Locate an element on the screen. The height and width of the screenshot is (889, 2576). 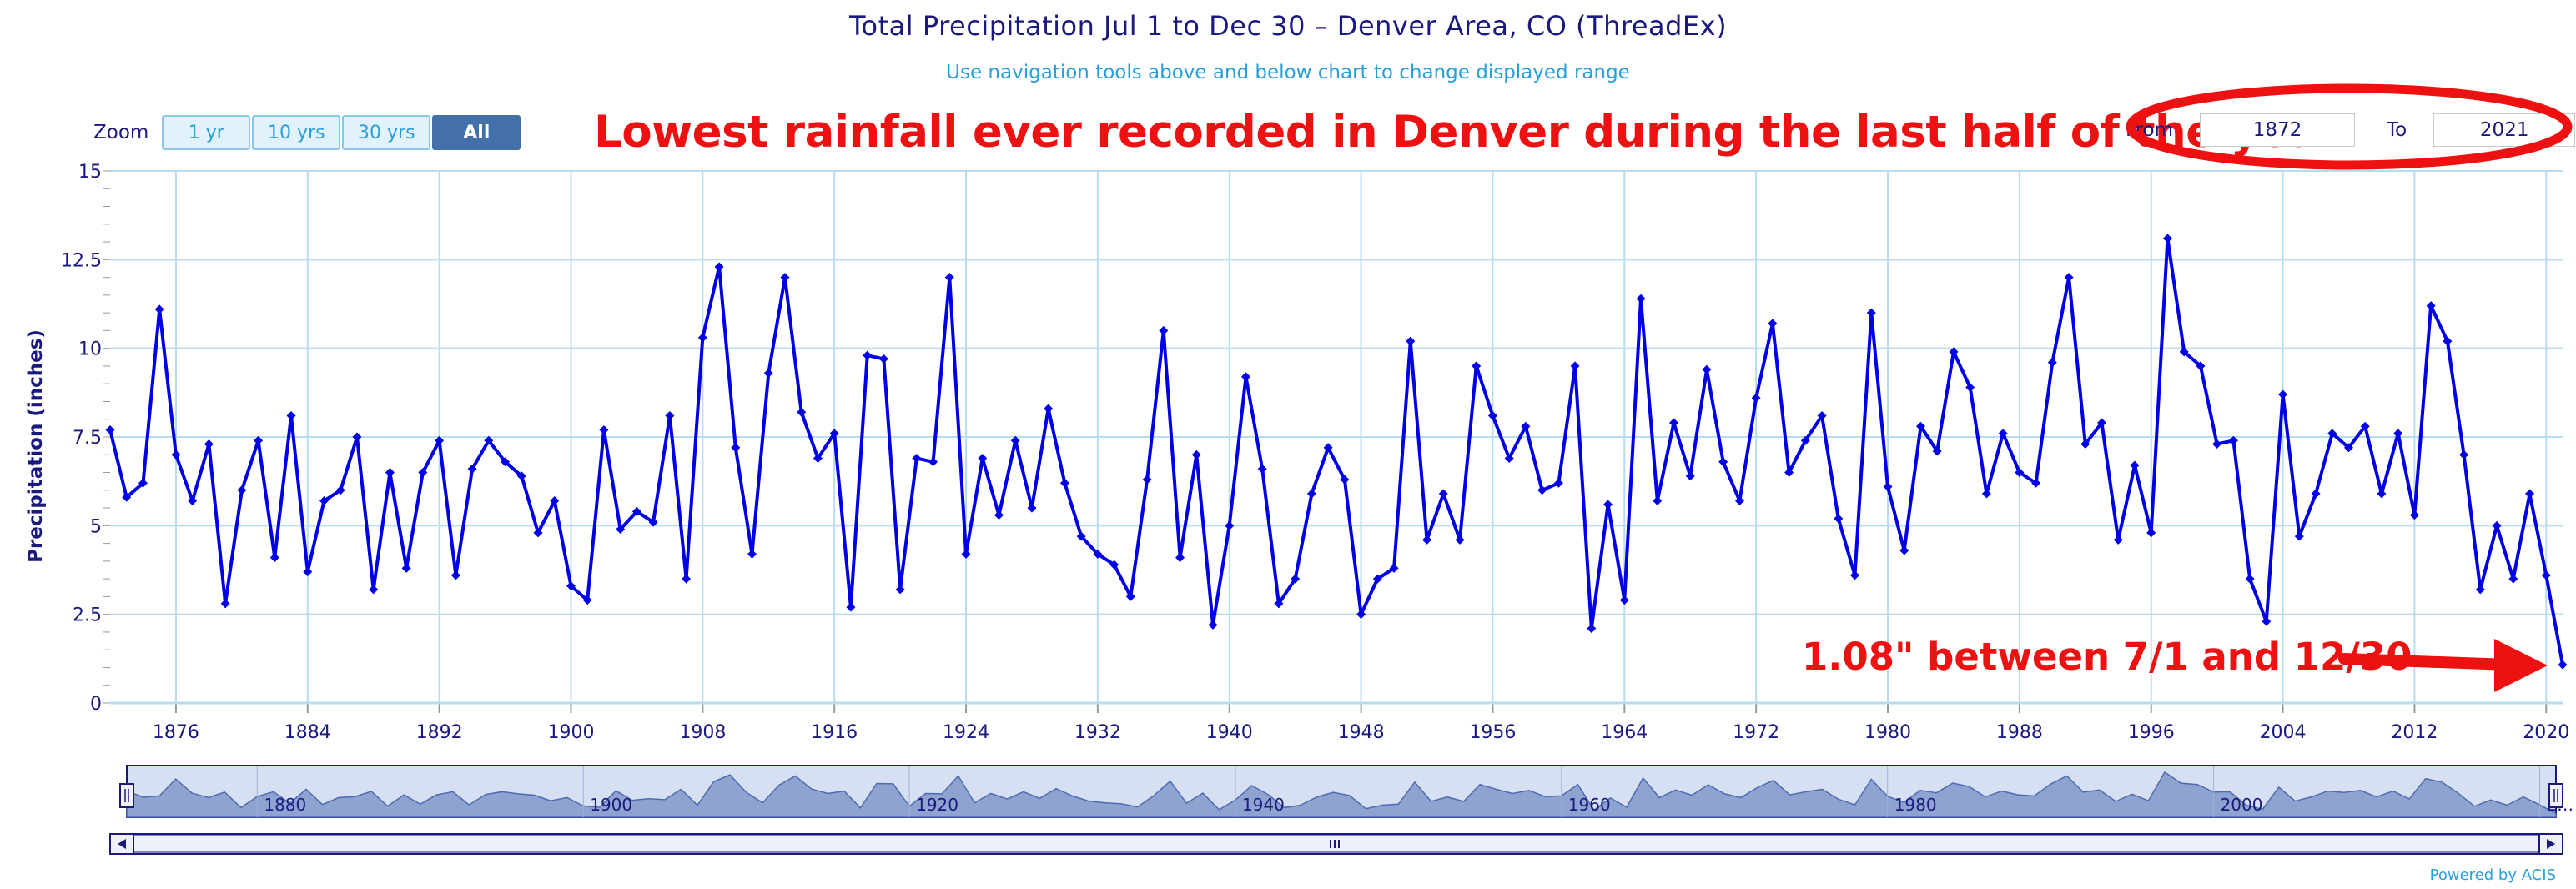
x-tick-label: 1956 is located at coordinates (1492, 732).